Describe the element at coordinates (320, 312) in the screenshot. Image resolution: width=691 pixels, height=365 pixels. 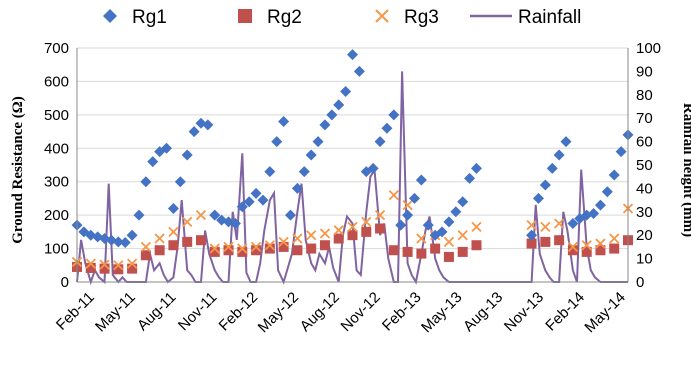
I see `x-tick-label: Aug-12` at that location.